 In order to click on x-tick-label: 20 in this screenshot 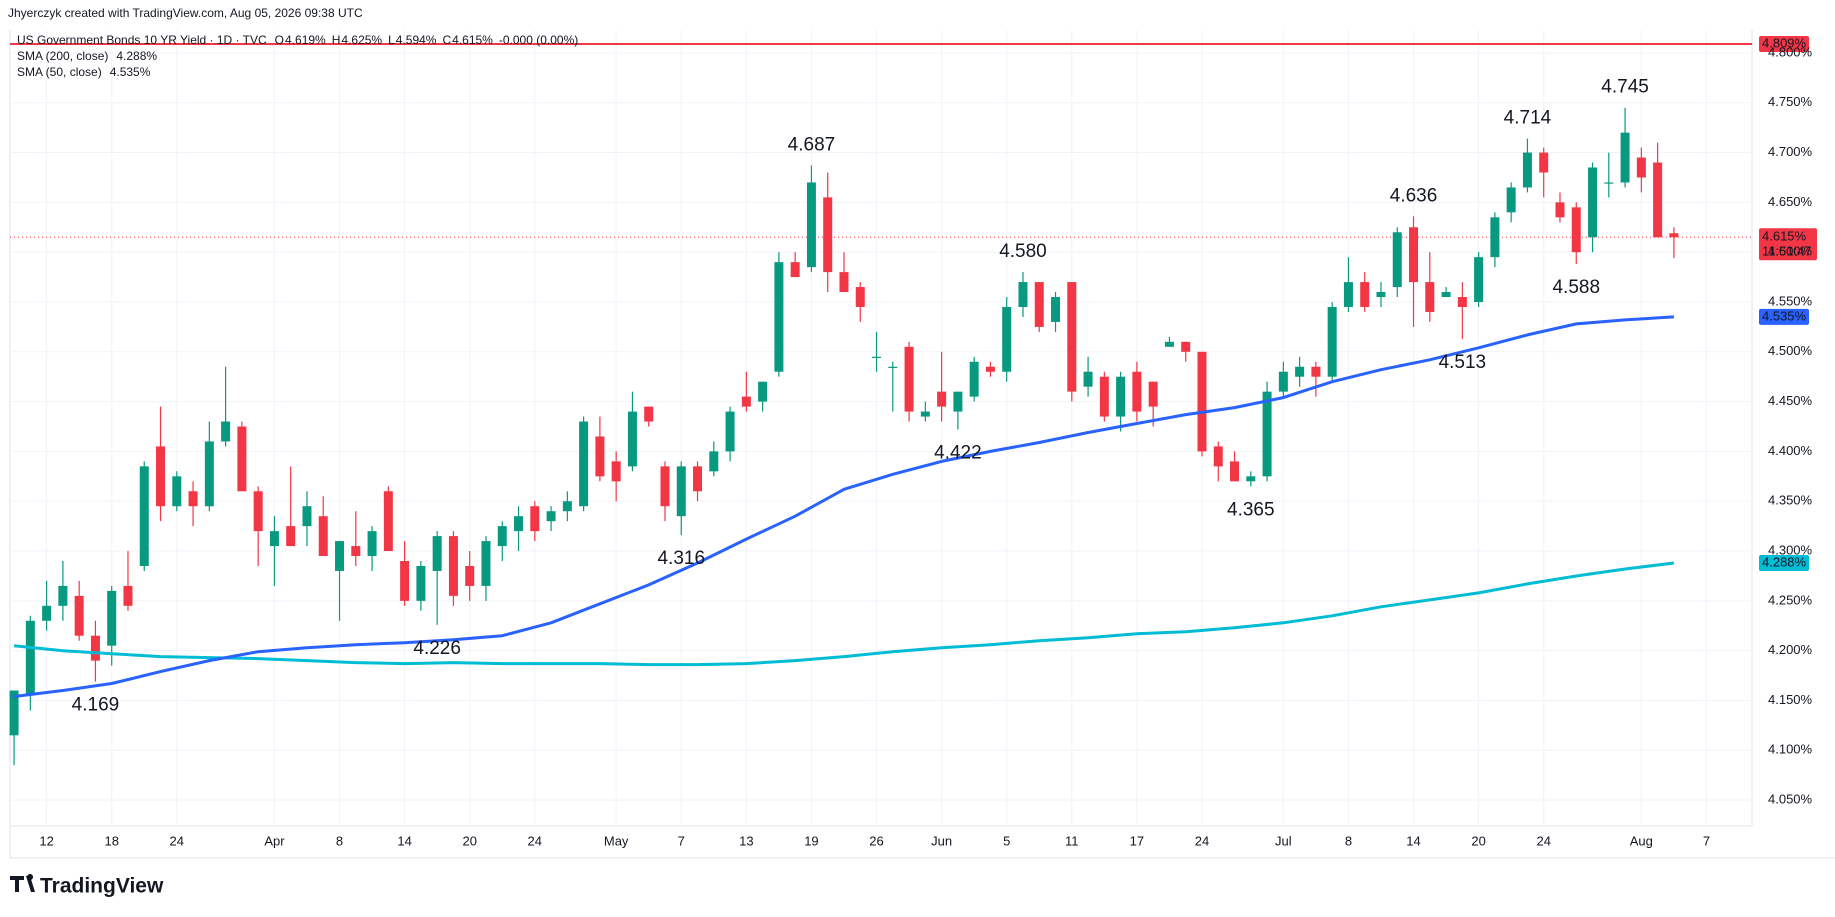, I will do `click(1478, 840)`.